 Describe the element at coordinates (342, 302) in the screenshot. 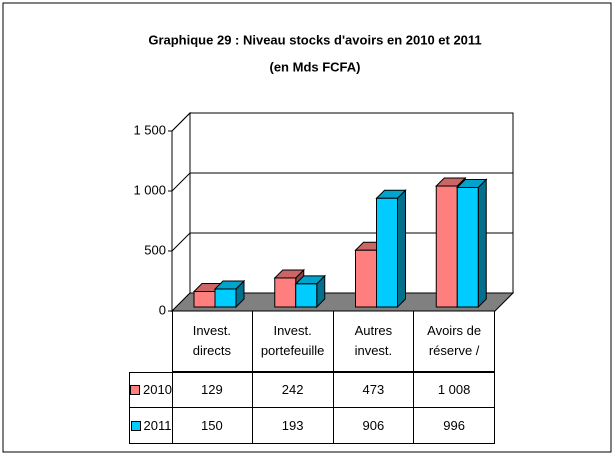

I see `floor` at that location.